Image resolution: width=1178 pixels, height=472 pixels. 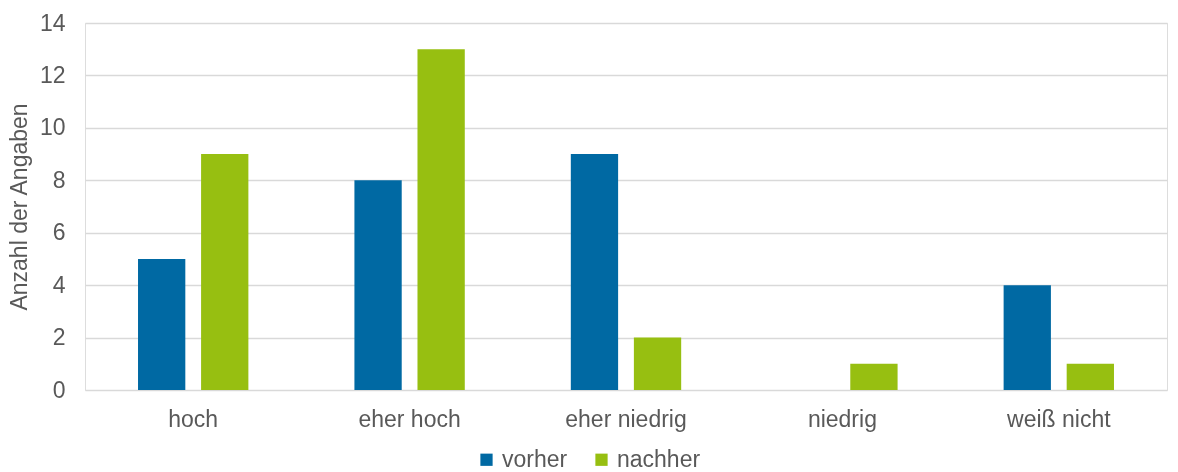 I want to click on y-tick-label: 2, so click(x=59, y=337).